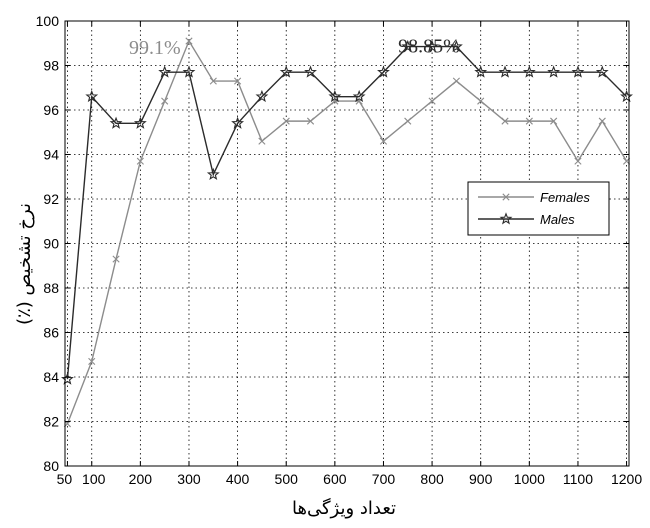 Image resolution: width=650 pixels, height=528 pixels. What do you see at coordinates (529, 479) in the screenshot?
I see `x-tick-label: 1000` at bounding box center [529, 479].